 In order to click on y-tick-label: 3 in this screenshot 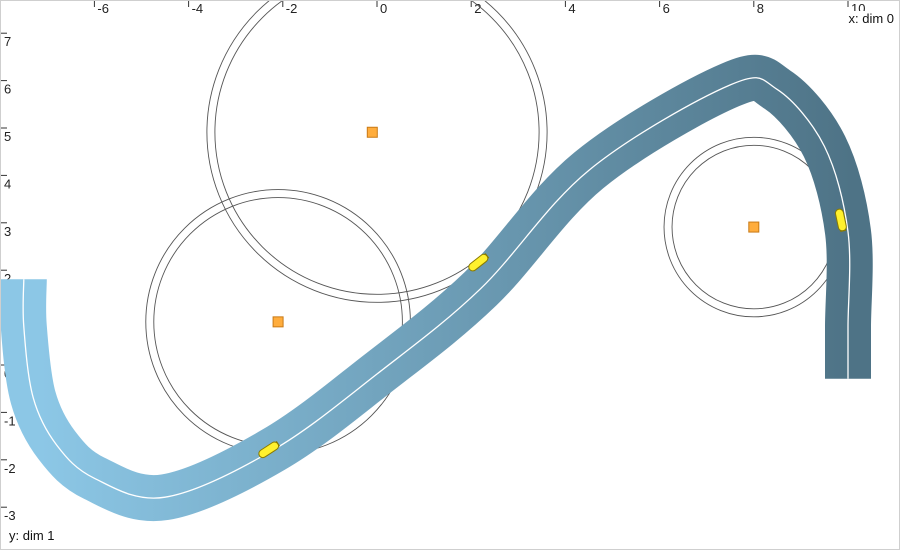, I will do `click(7, 231)`.